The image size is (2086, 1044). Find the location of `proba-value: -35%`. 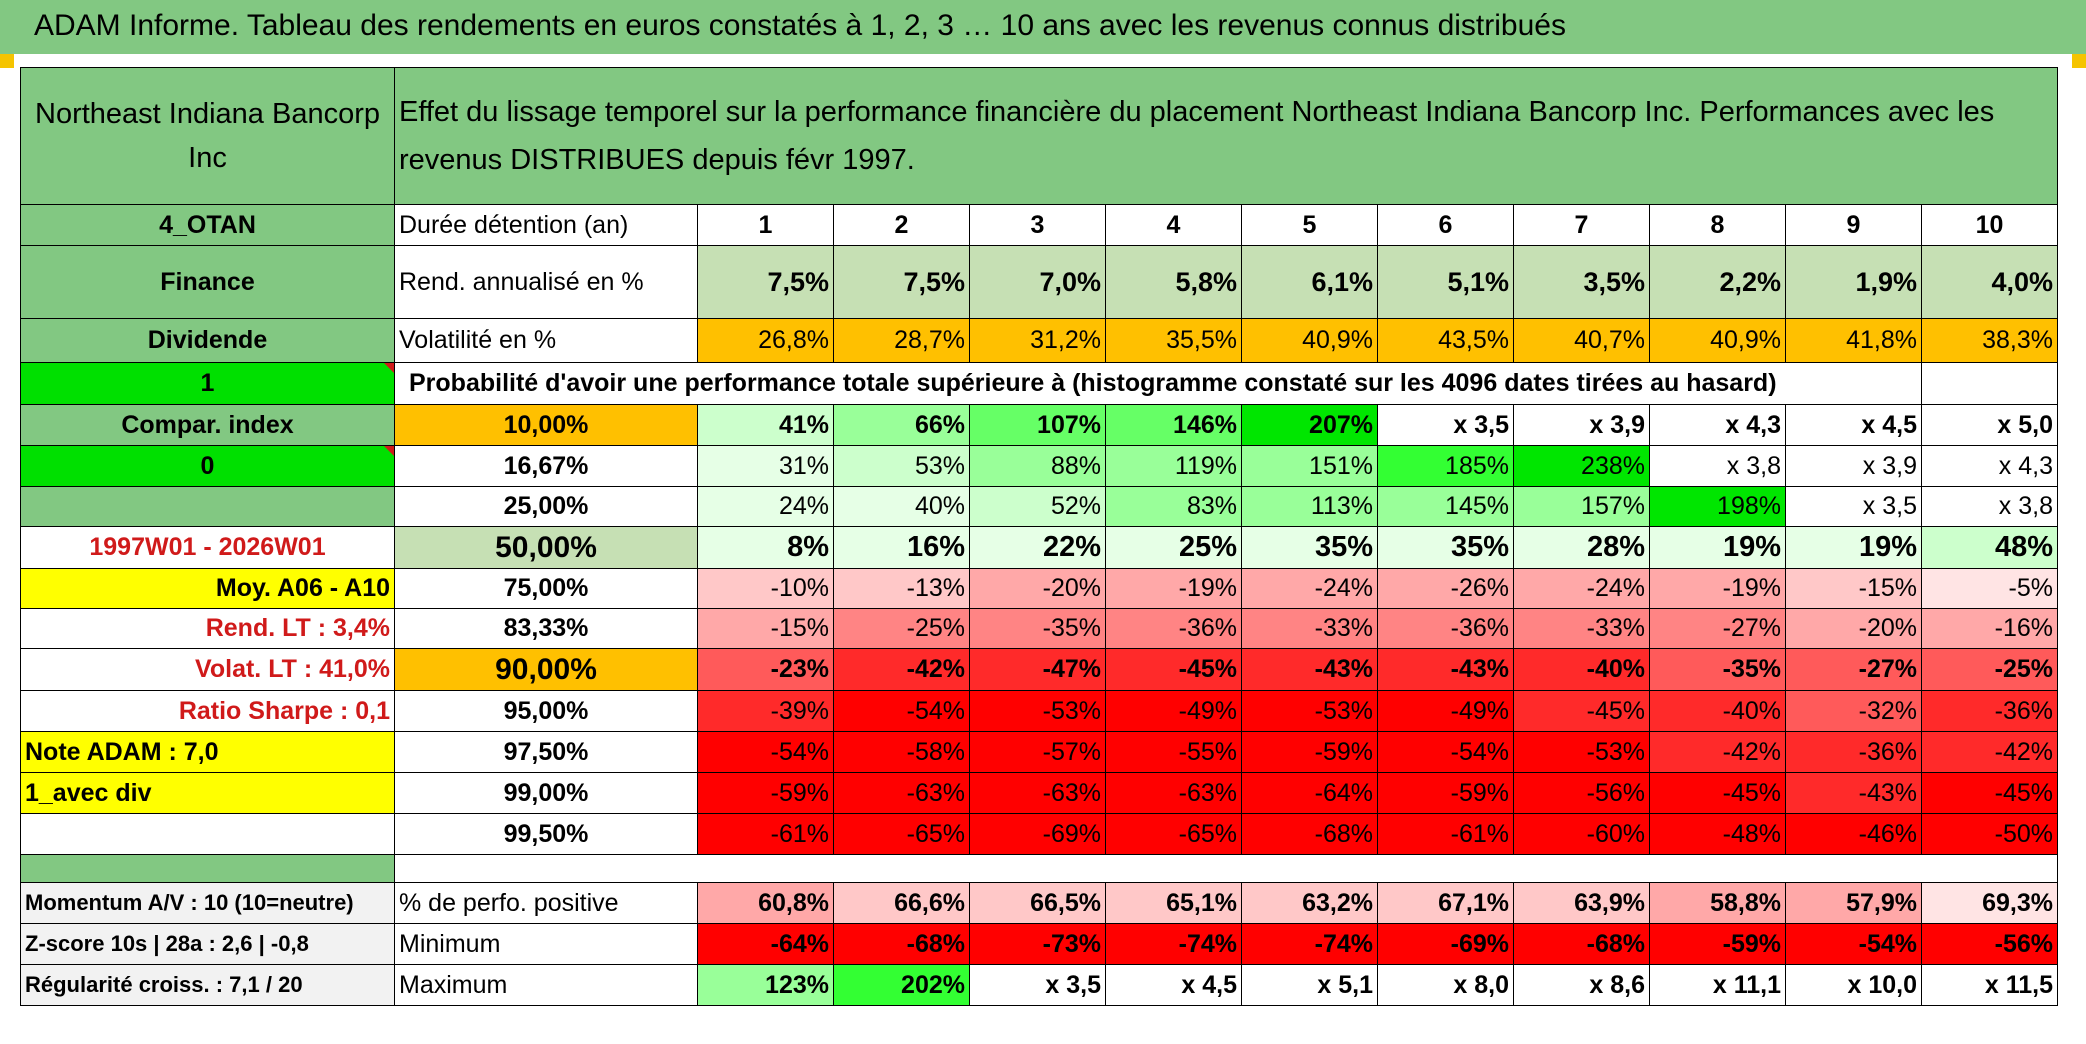

proba-value: -35% is located at coordinates (1037, 628).